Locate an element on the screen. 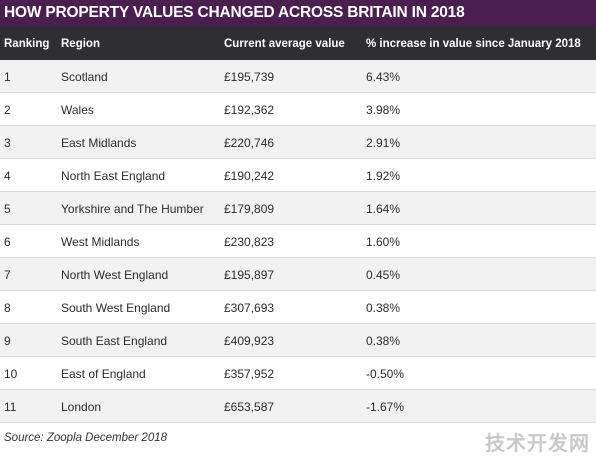 The width and height of the screenshot is (596, 456). cell-ranking: 10 is located at coordinates (11, 374).